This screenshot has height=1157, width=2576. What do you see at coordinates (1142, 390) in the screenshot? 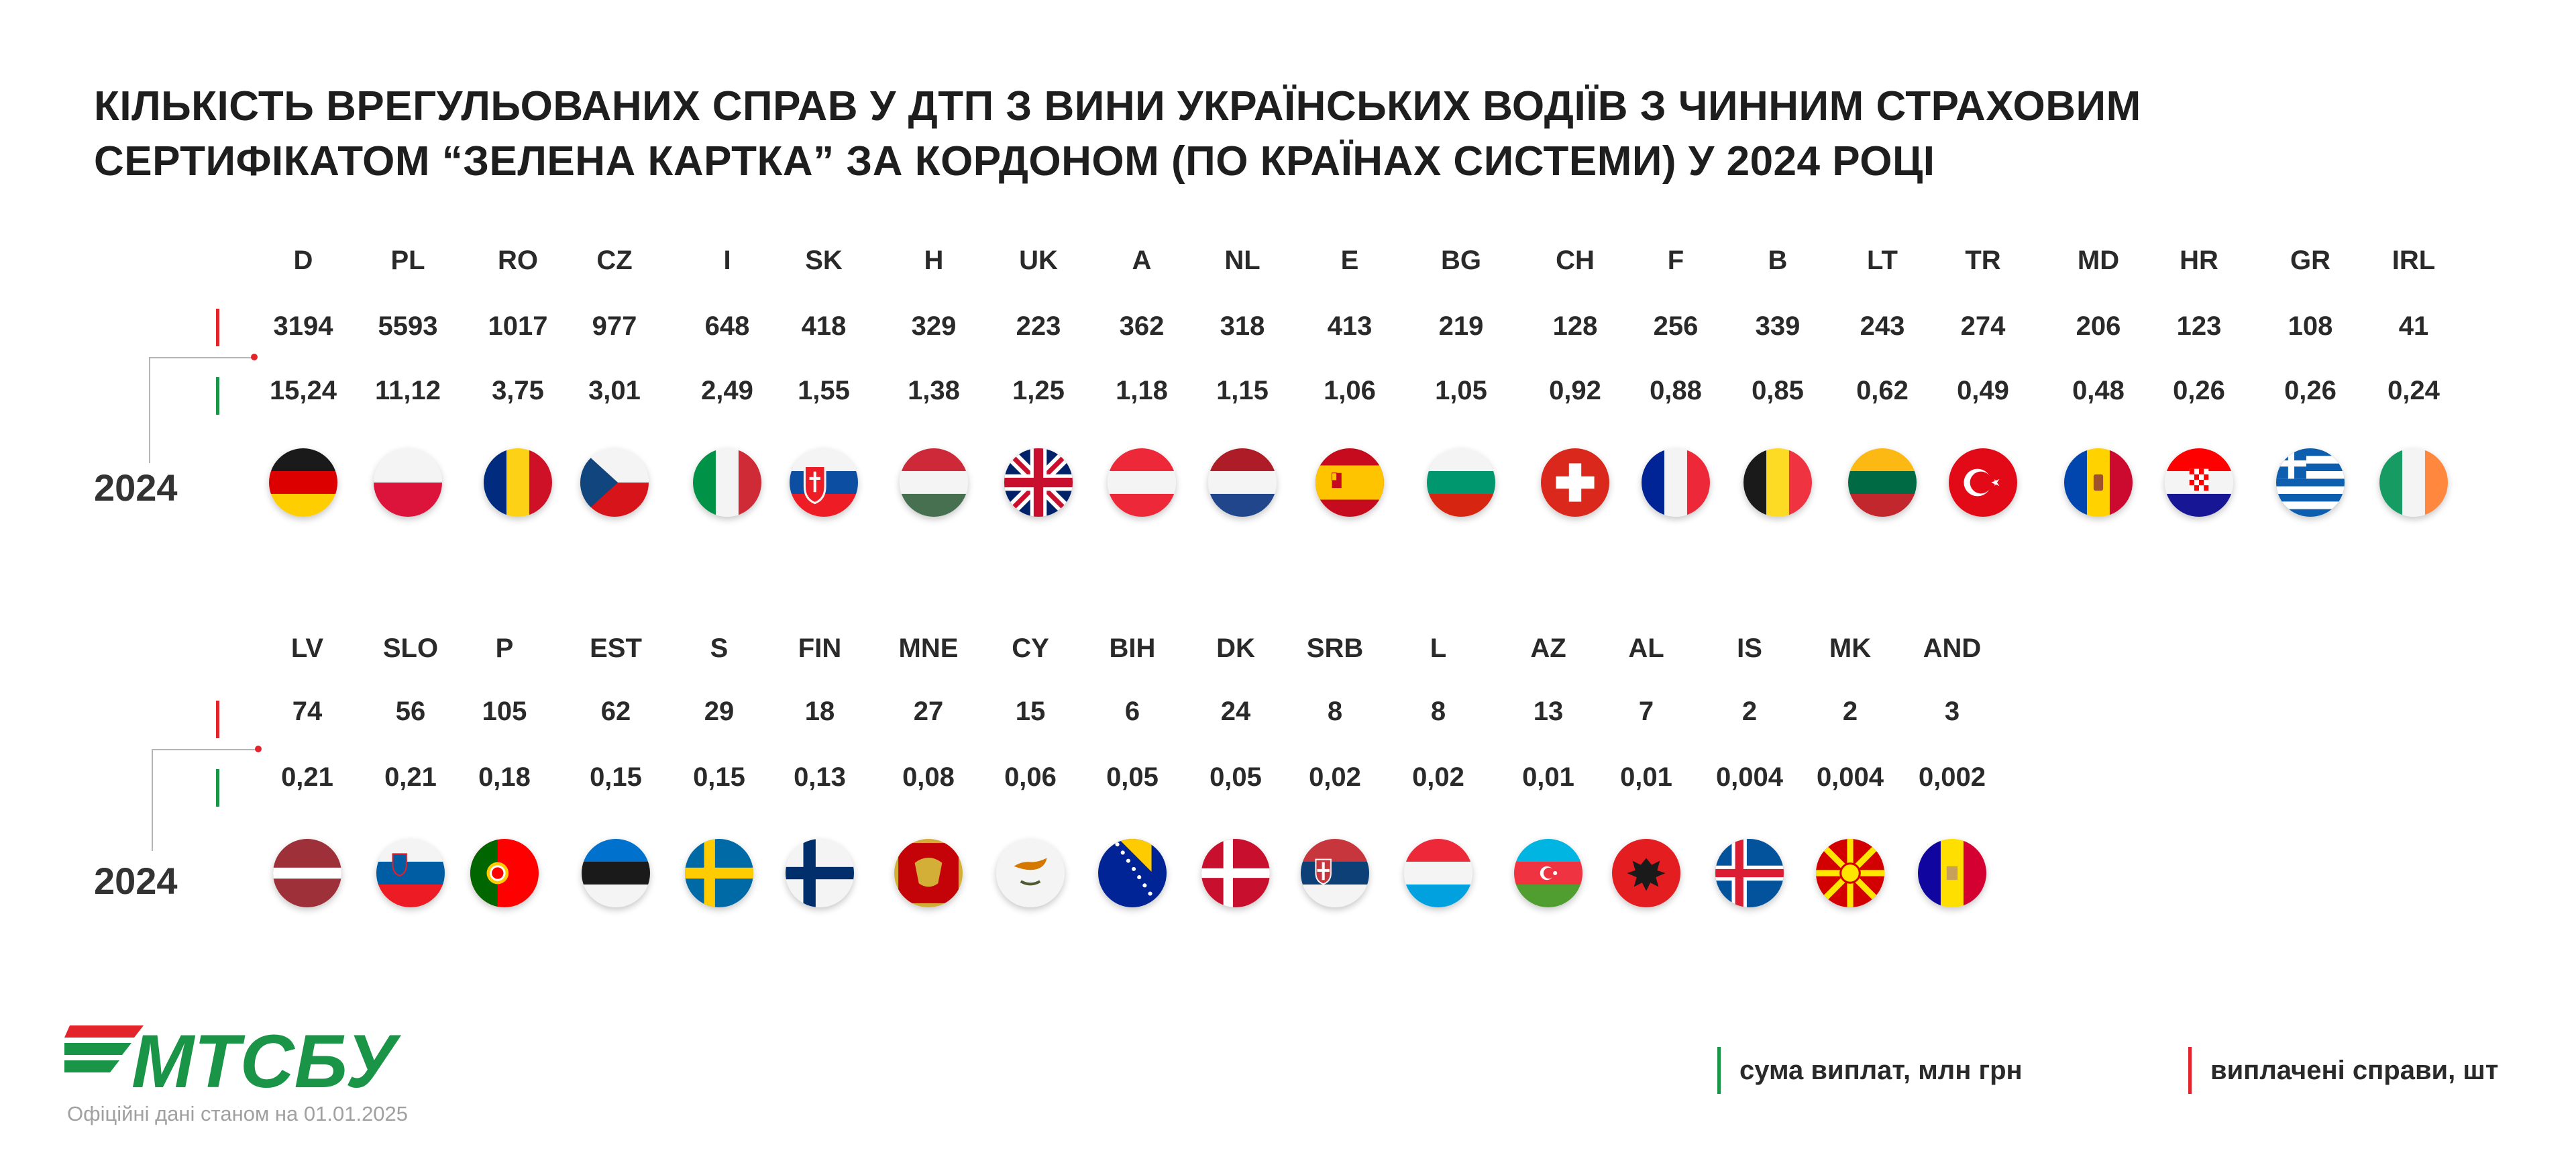
I see `payout-value-label: 1,18` at bounding box center [1142, 390].